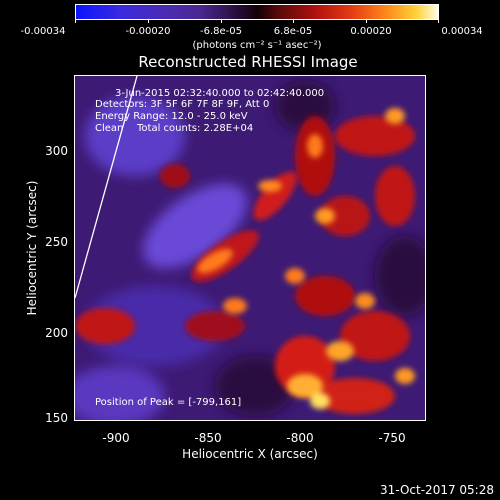 The width and height of the screenshot is (500, 500). I want to click on x-tick-label: -750, so click(392, 438).